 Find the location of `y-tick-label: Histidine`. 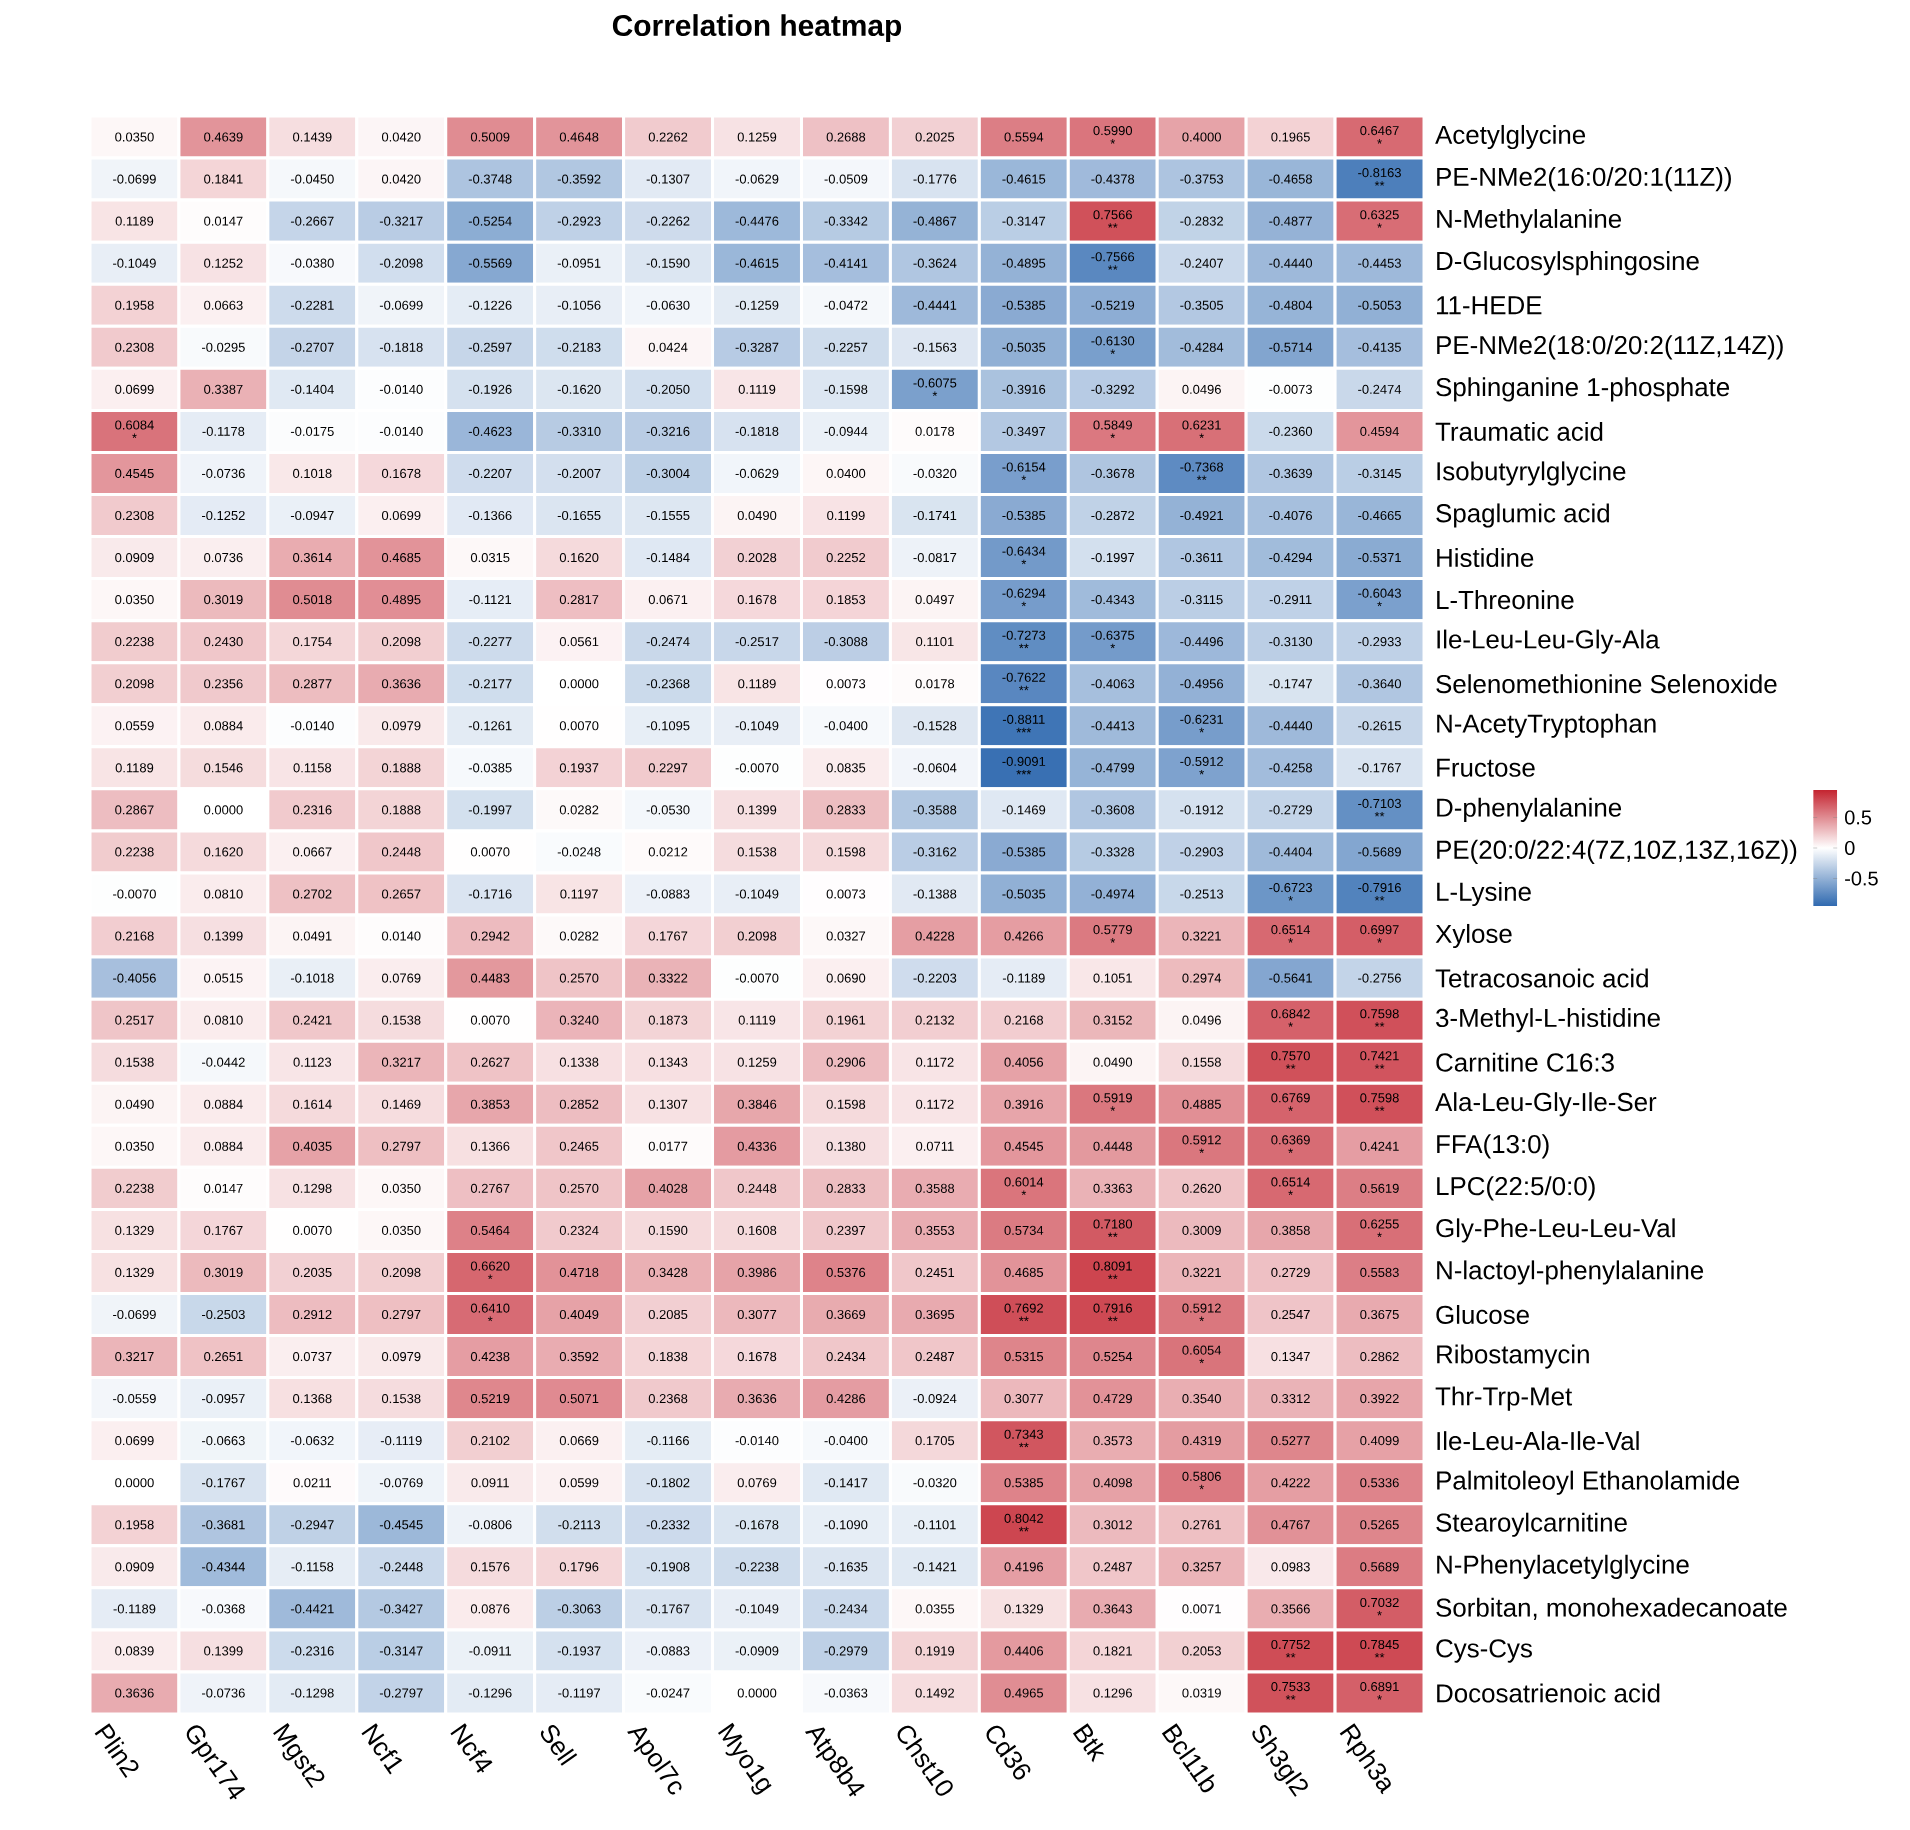

y-tick-label: Histidine is located at coordinates (1485, 558).